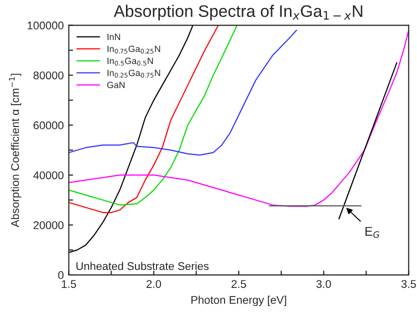 This screenshot has width=417, height=316. Describe the element at coordinates (154, 284) in the screenshot. I see `x-tick-label: 2.0` at that location.